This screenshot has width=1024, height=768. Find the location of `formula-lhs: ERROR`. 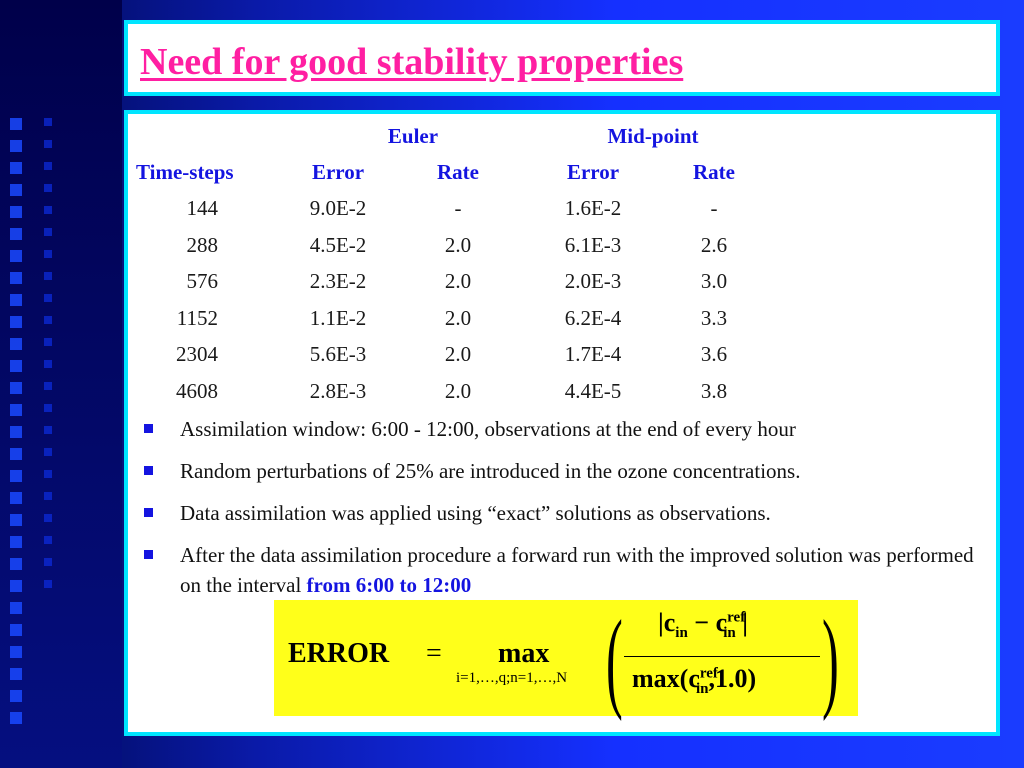

formula-lhs: ERROR is located at coordinates (339, 653).